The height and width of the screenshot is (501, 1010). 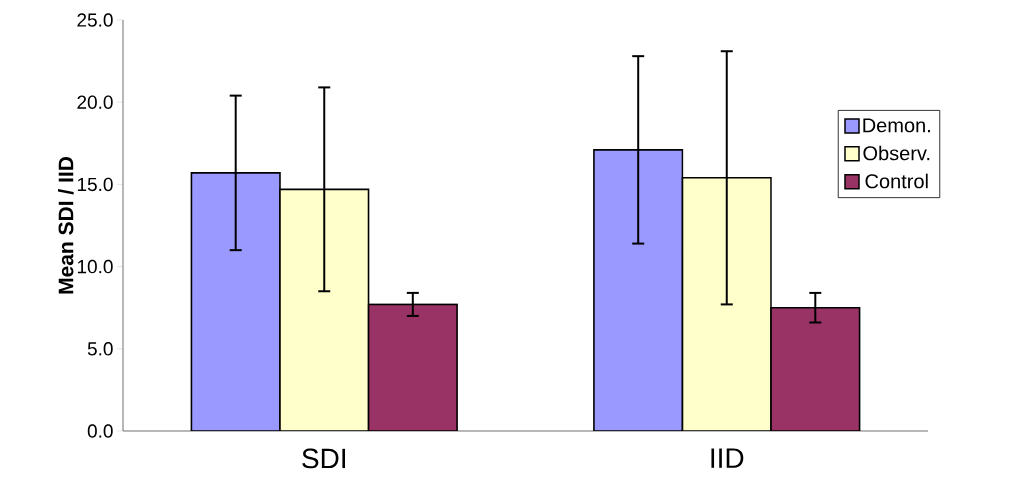 What do you see at coordinates (896, 125) in the screenshot?
I see `legend-label: Demon.` at bounding box center [896, 125].